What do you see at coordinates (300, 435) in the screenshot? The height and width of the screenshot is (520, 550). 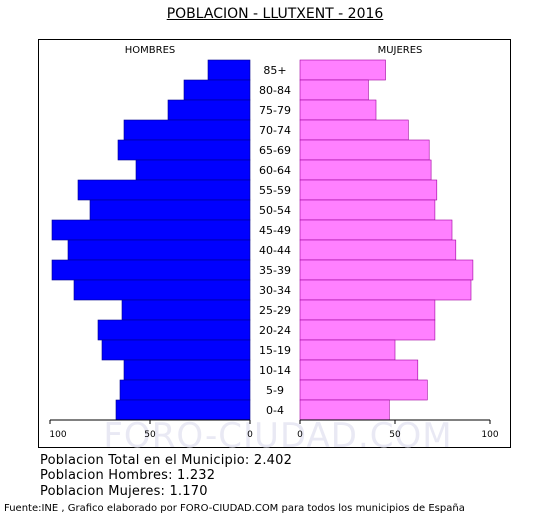 I see `tick-label-mujeres-0: 0` at bounding box center [300, 435].